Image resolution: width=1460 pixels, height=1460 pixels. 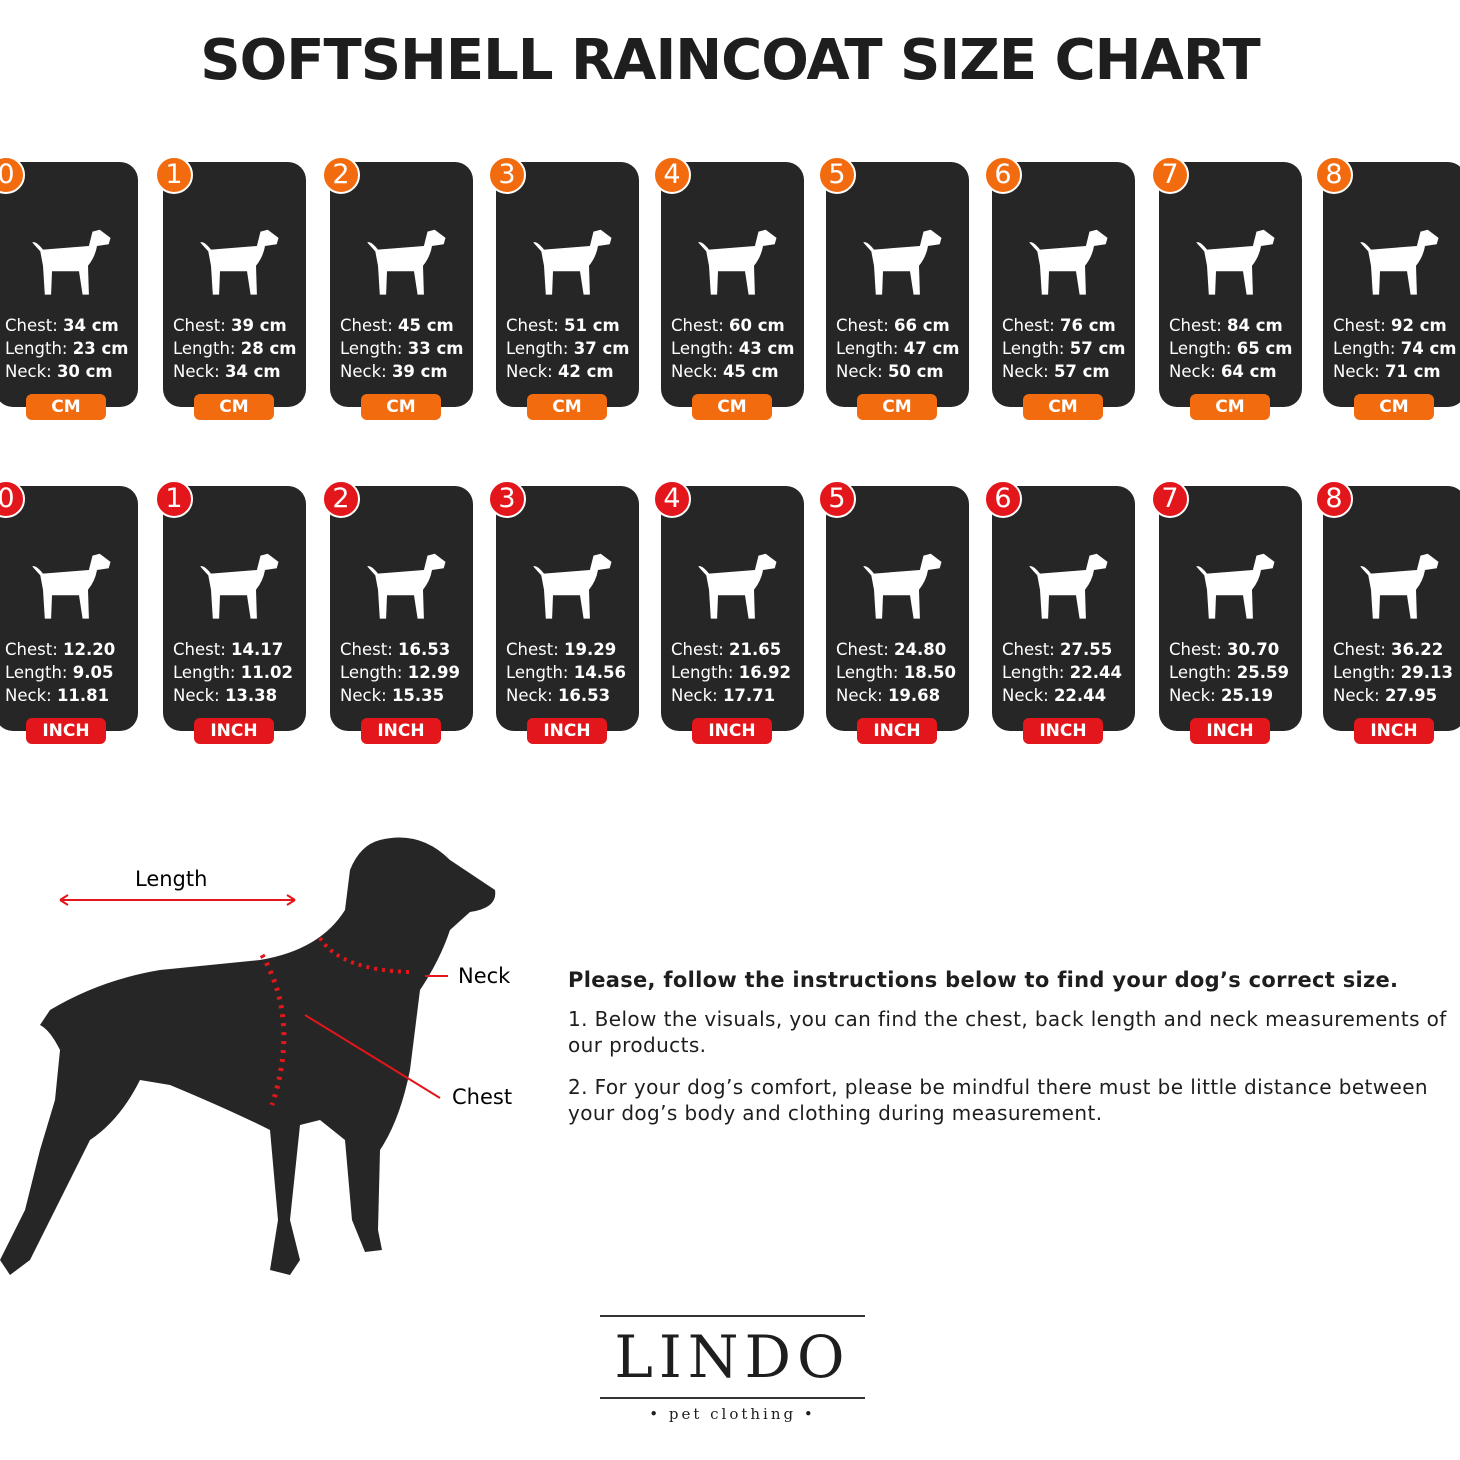 I want to click on size-card: Chest: 34 cm Length: 23 cm Neck: 30 cm CM, so click(x=69, y=291).